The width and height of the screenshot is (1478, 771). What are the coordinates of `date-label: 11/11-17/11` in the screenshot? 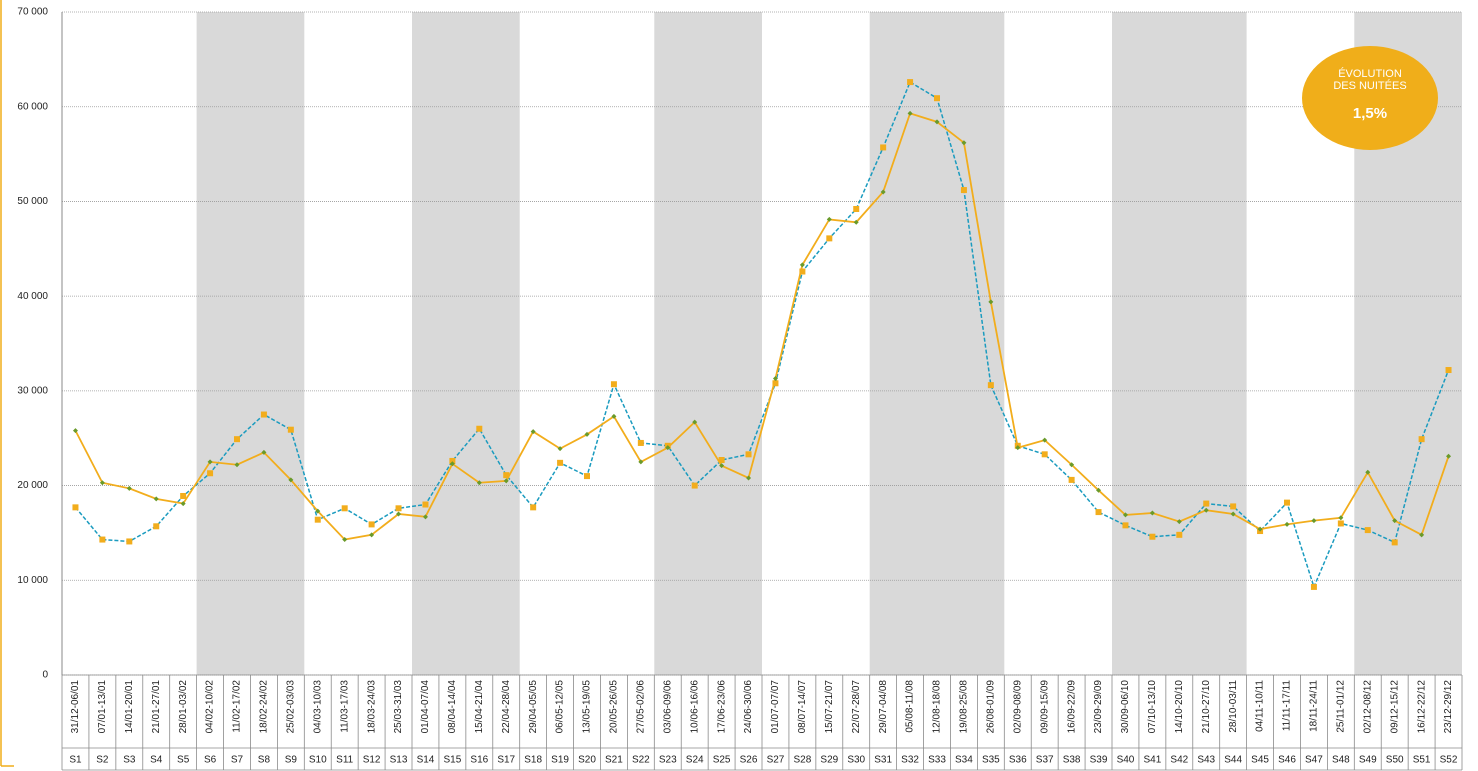 It's located at (1287, 706).